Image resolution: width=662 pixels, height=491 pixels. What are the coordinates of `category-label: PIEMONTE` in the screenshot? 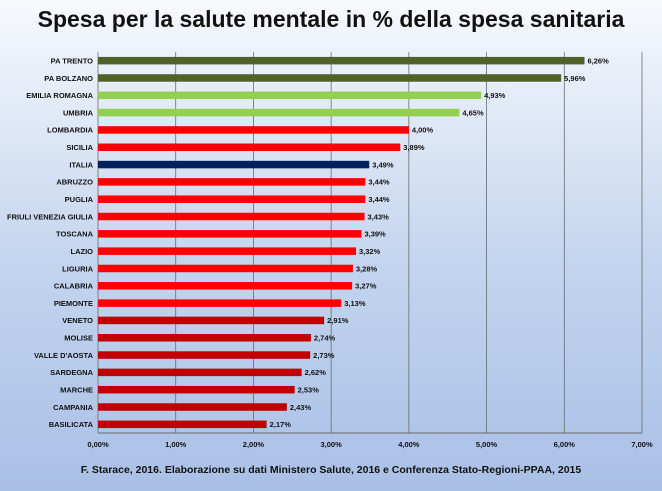 It's located at (73, 303).